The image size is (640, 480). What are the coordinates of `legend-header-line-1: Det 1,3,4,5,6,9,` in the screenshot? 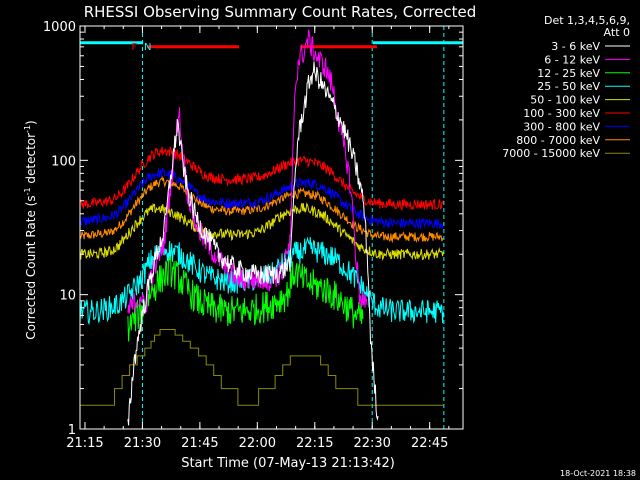 It's located at (587, 20).